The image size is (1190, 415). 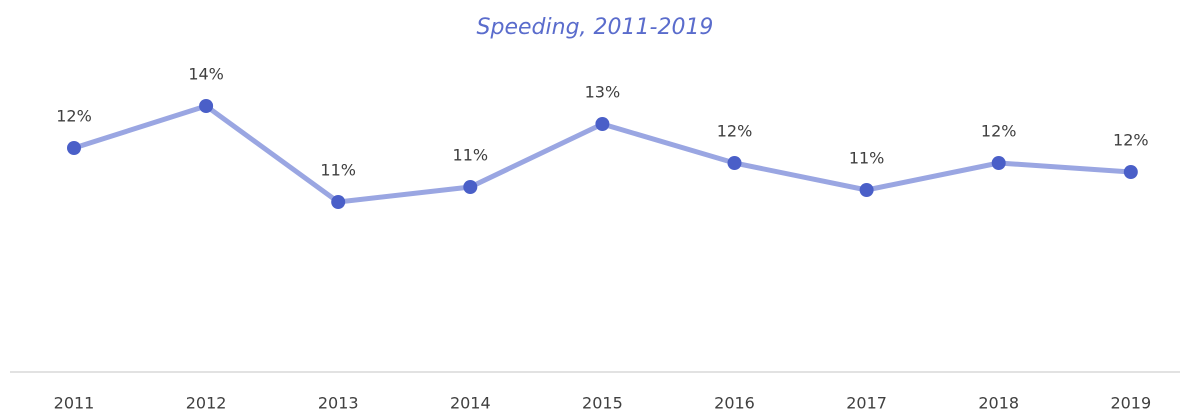 What do you see at coordinates (595, 27) in the screenshot?
I see `chart-title: Speeding, 2011-2019` at bounding box center [595, 27].